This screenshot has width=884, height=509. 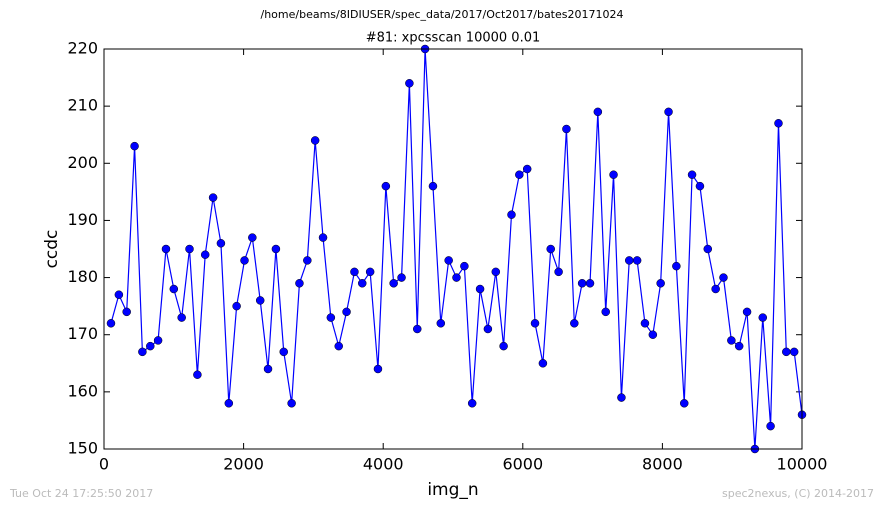 What do you see at coordinates (81, 493) in the screenshot?
I see `footer-left: Tue Oct 24 17:25:50 2017` at bounding box center [81, 493].